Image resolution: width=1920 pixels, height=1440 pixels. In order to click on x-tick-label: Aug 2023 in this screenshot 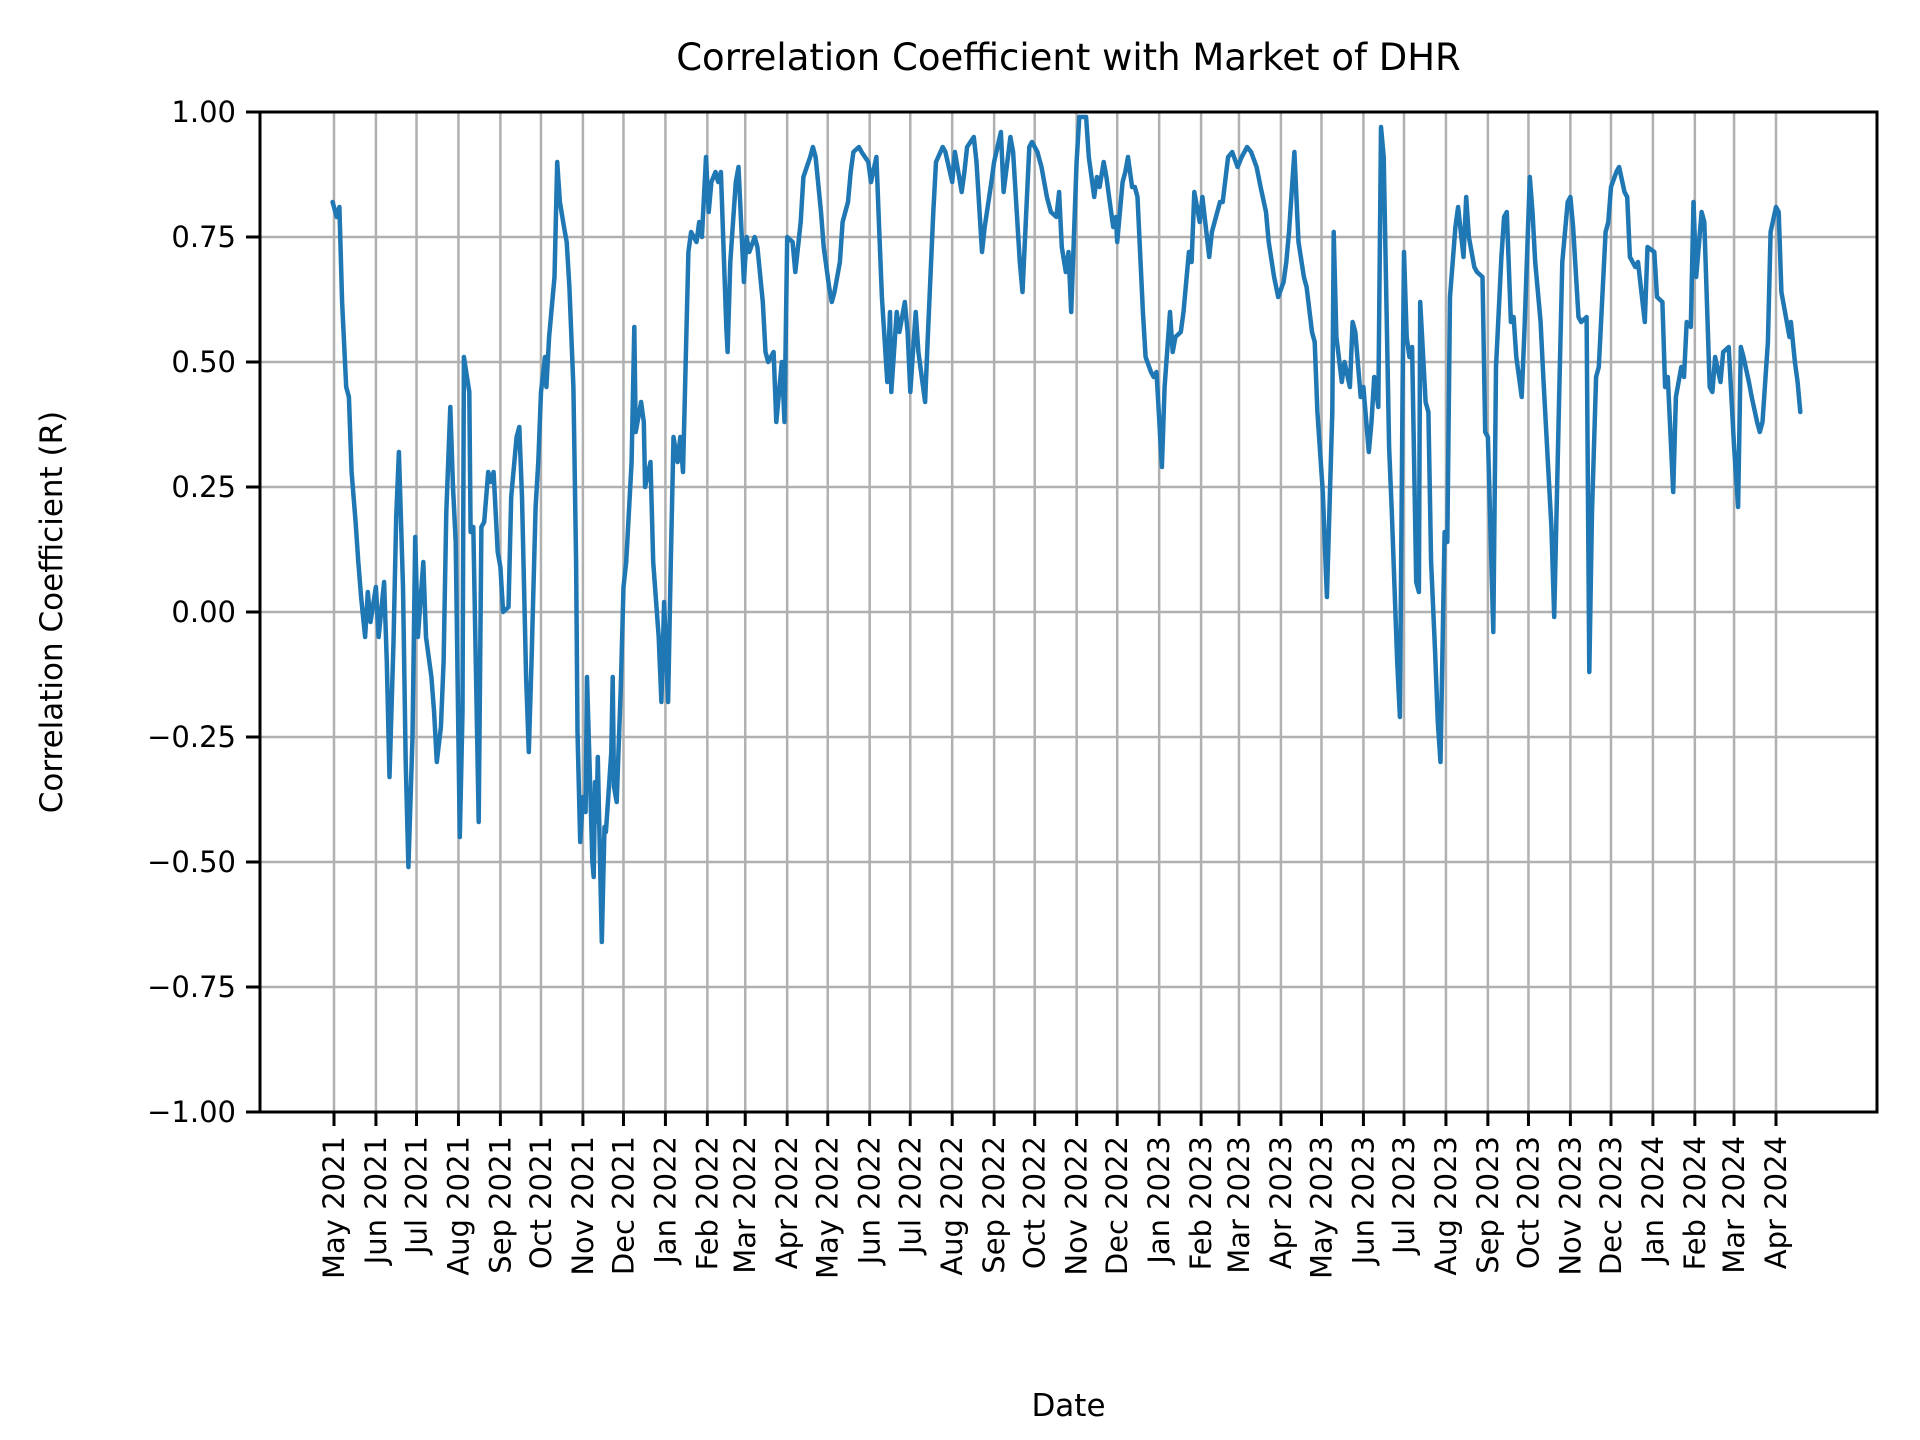, I will do `click(1446, 1206)`.